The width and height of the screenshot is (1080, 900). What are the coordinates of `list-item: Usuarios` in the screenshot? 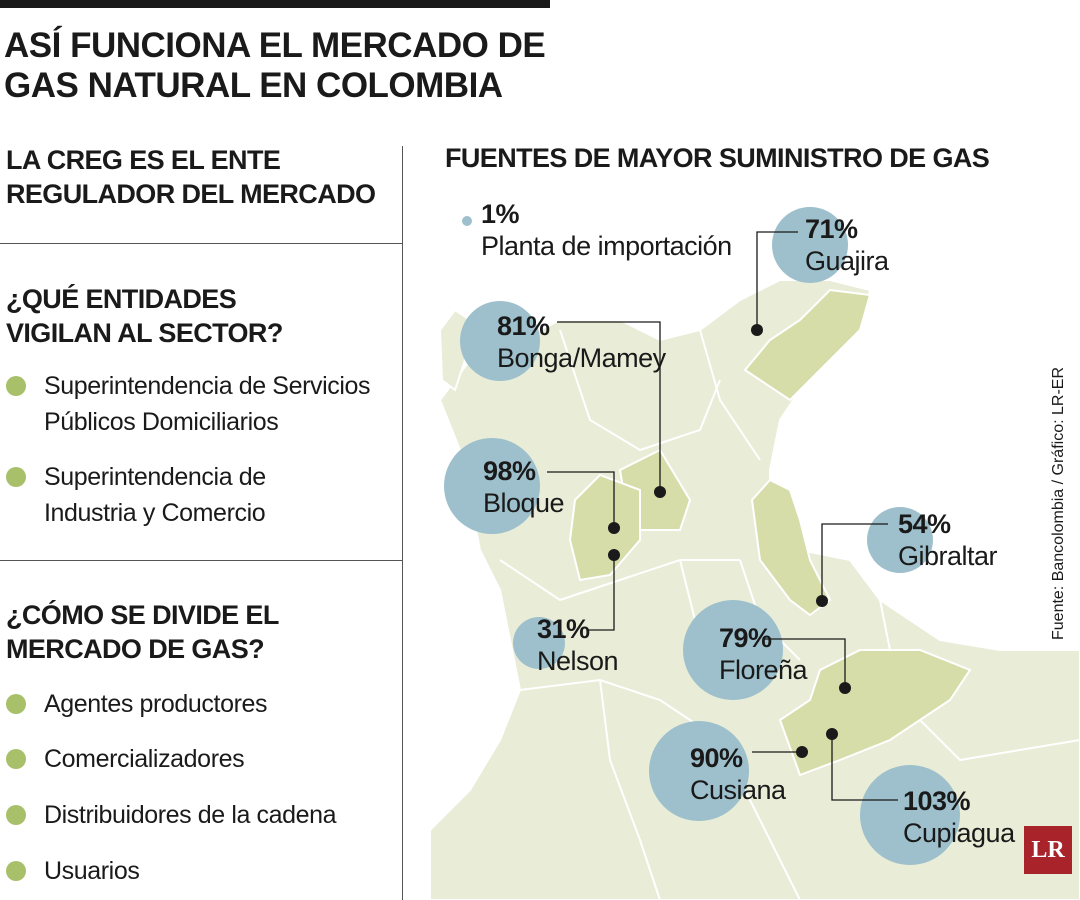 It's located at (73, 871).